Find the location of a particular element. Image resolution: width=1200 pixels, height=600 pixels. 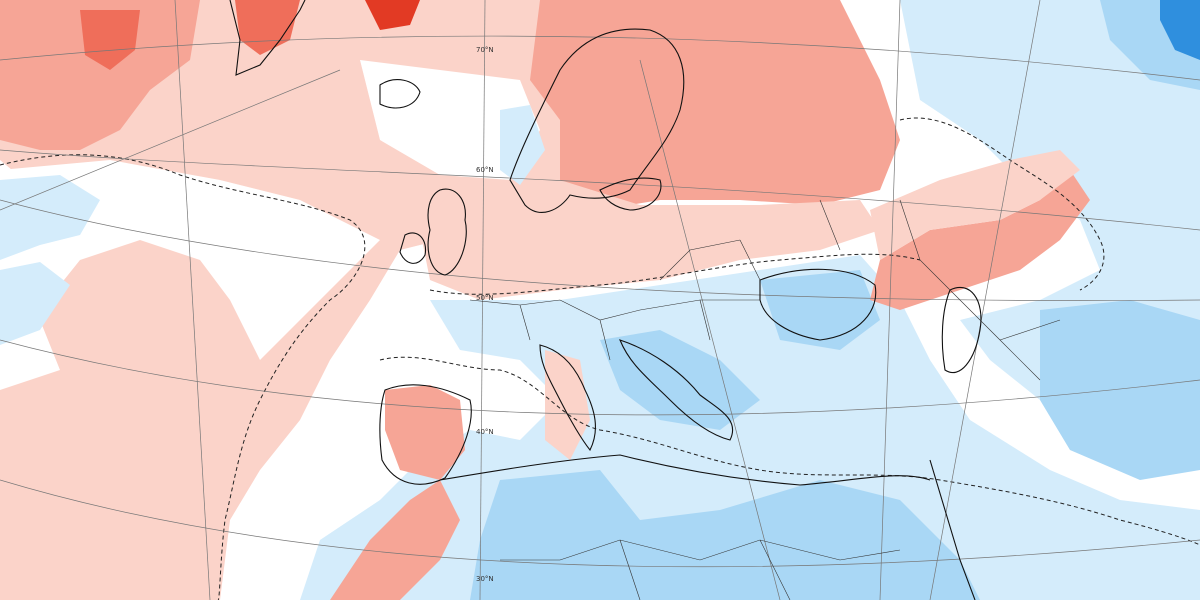

coastline-caspian is located at coordinates (961, 330).